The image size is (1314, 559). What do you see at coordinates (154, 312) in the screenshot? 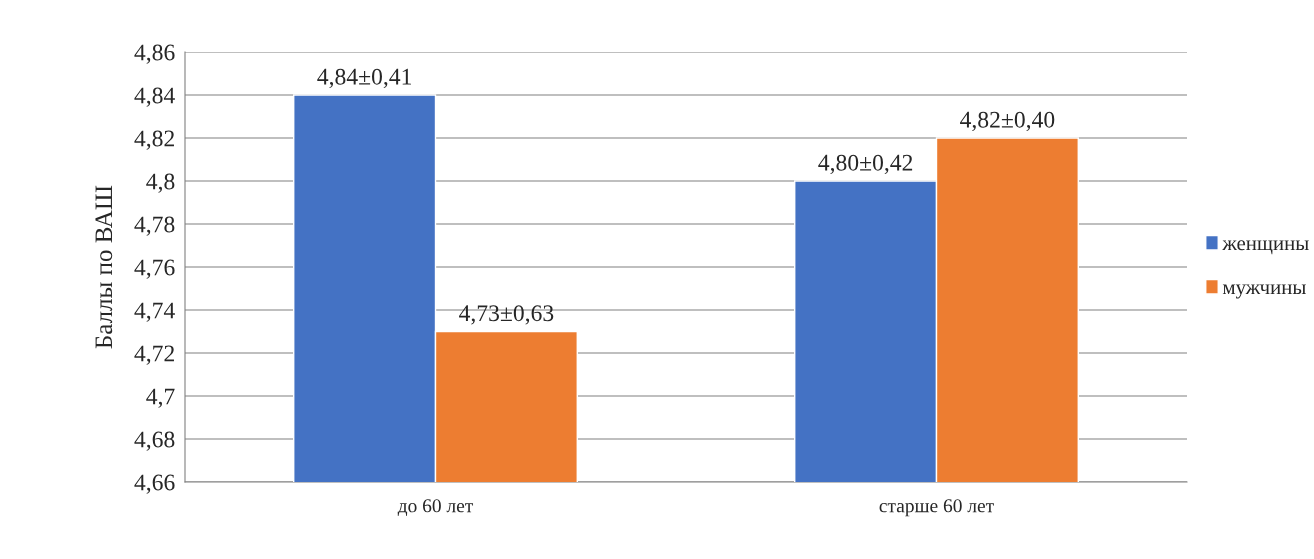
I see `y-tick-label: 4,74` at bounding box center [154, 312].